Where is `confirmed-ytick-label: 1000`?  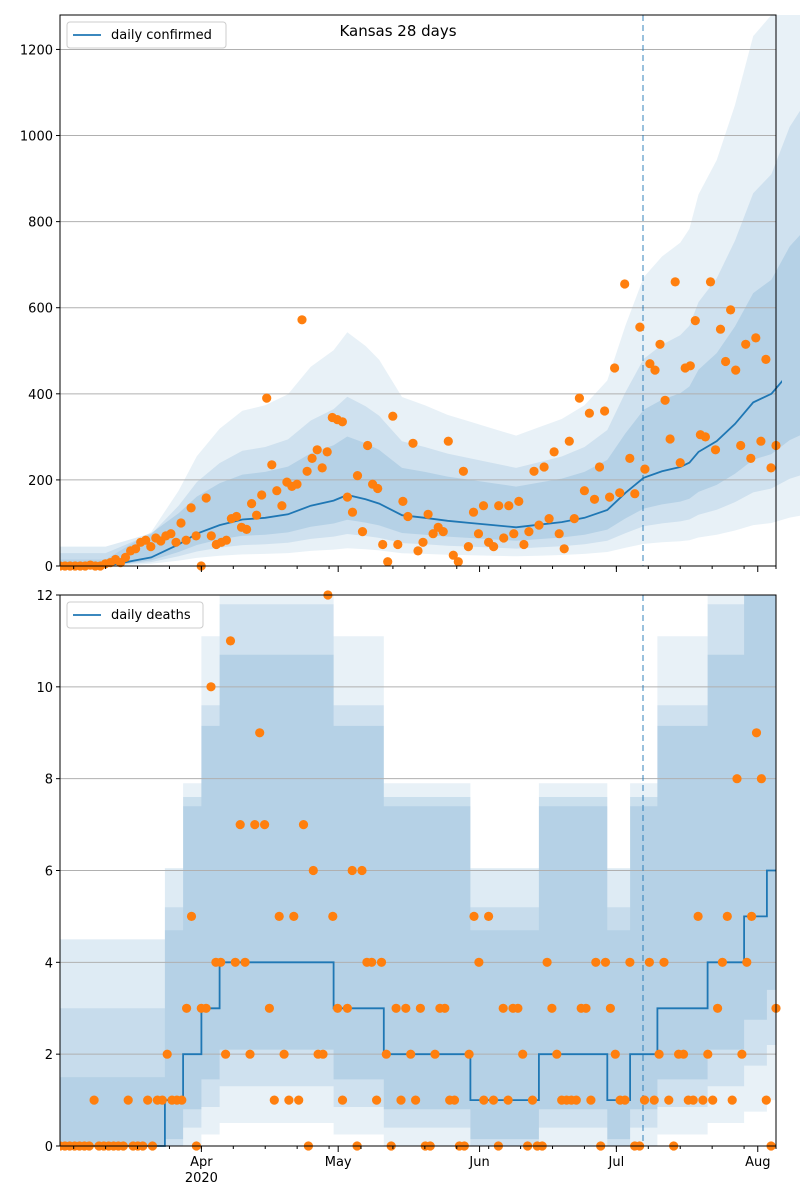
confirmed-ytick-label: 1000 is located at coordinates (36, 137).